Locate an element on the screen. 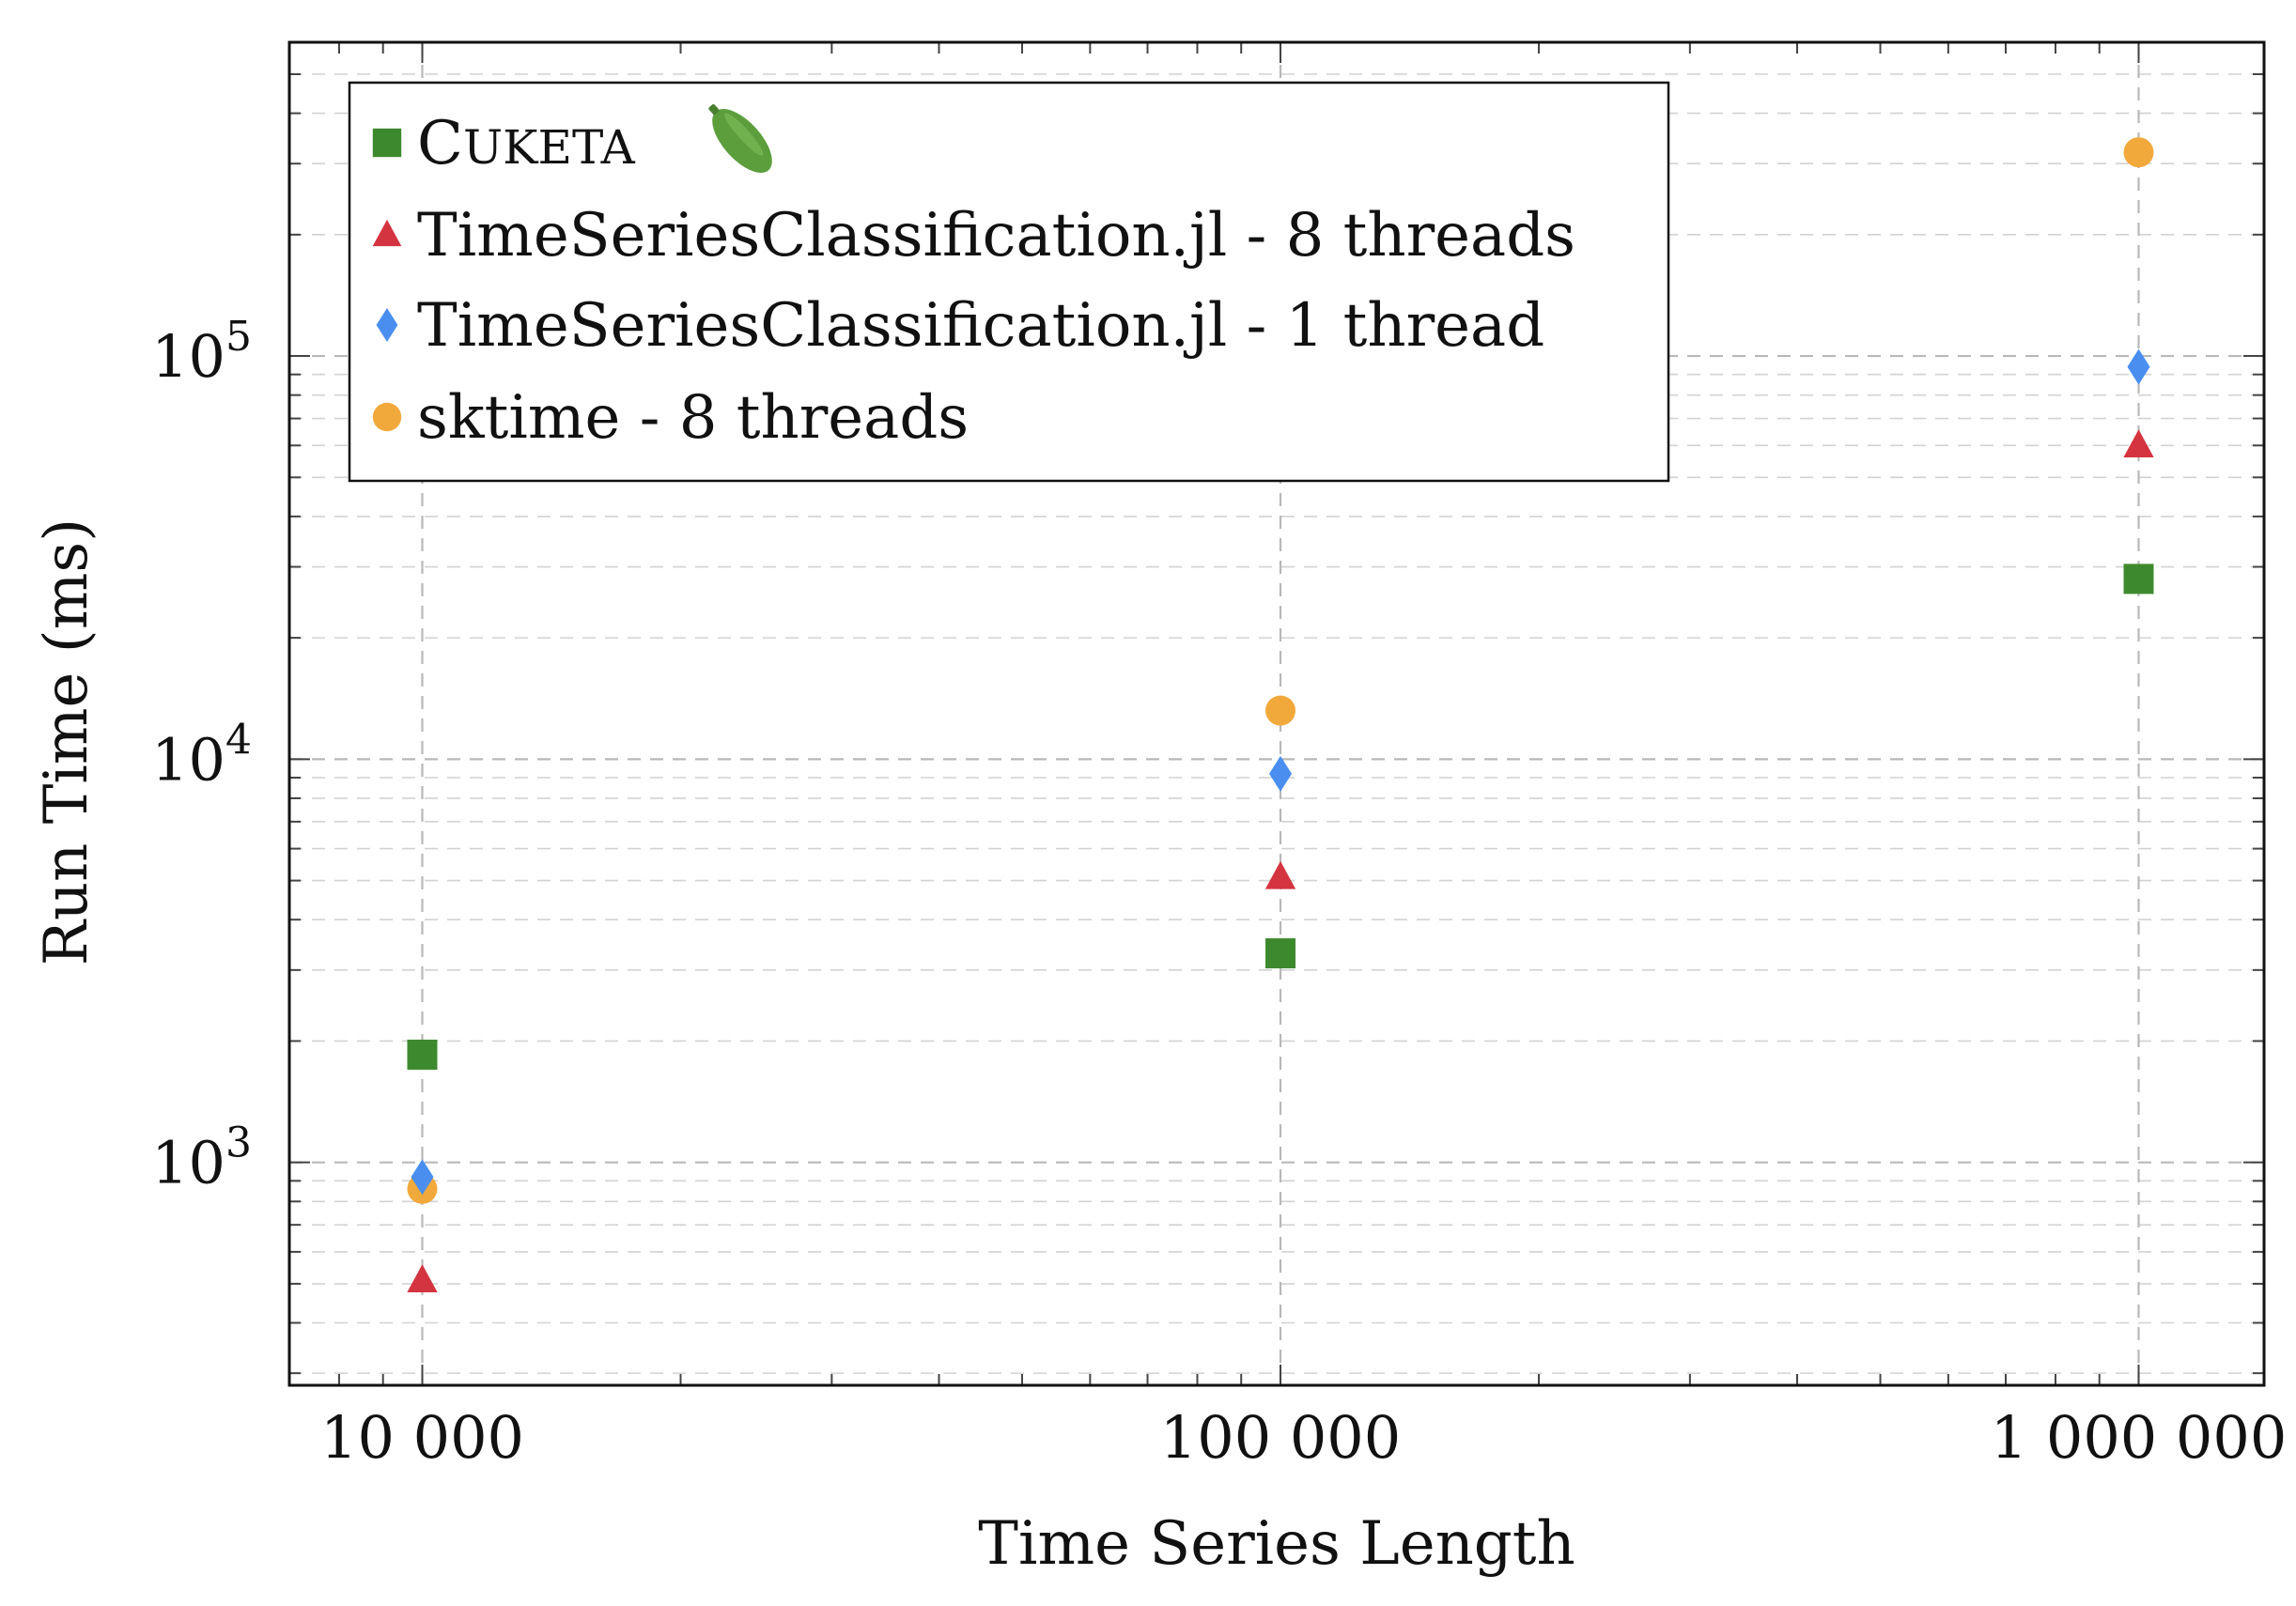  legend-entry: TimeSeriesClassification.jl - 1 thread is located at coordinates (960, 326).